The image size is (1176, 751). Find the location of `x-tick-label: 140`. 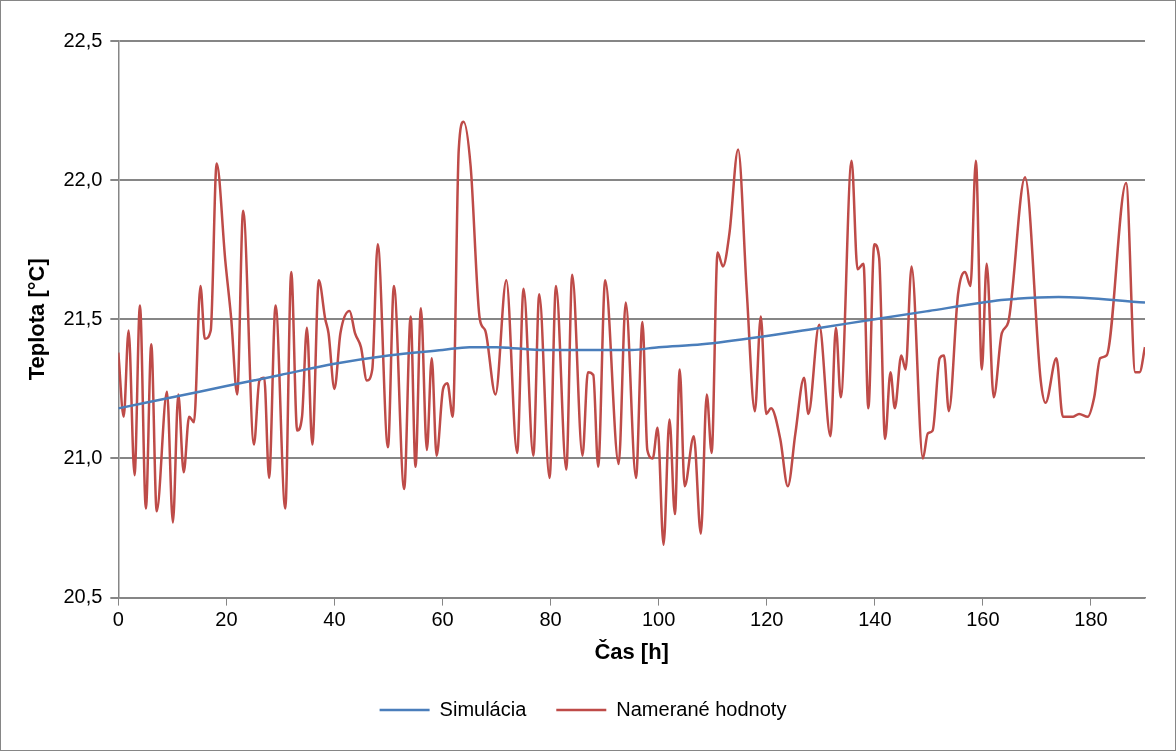

x-tick-label: 140 is located at coordinates (875, 619).